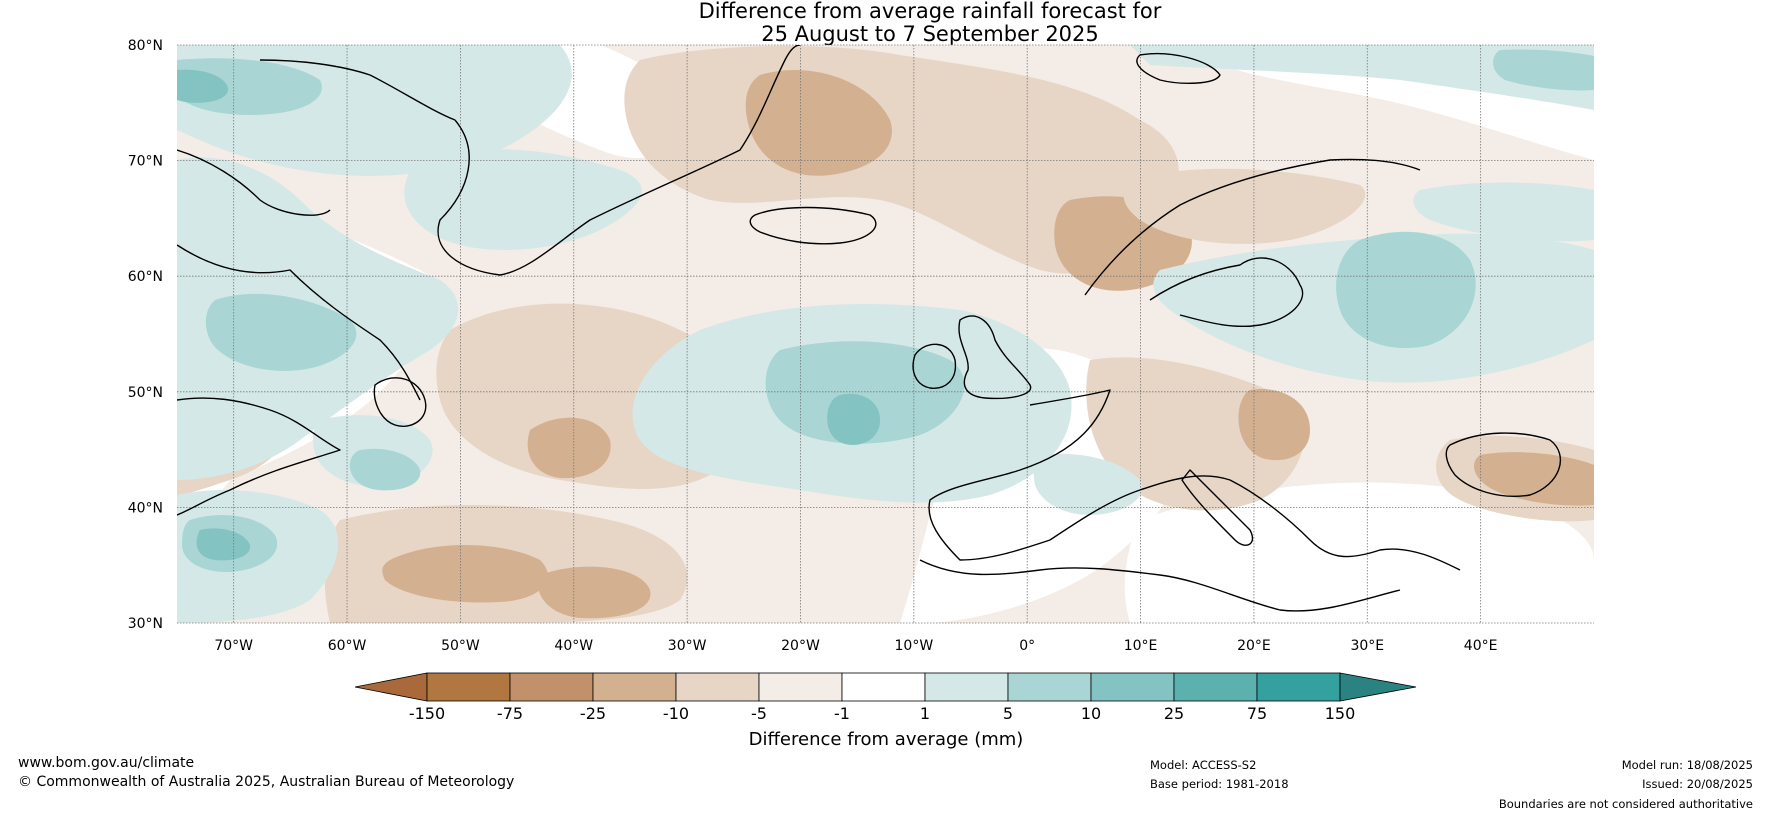  I want to click on colorbar-tick-label: -75, so click(510, 713).